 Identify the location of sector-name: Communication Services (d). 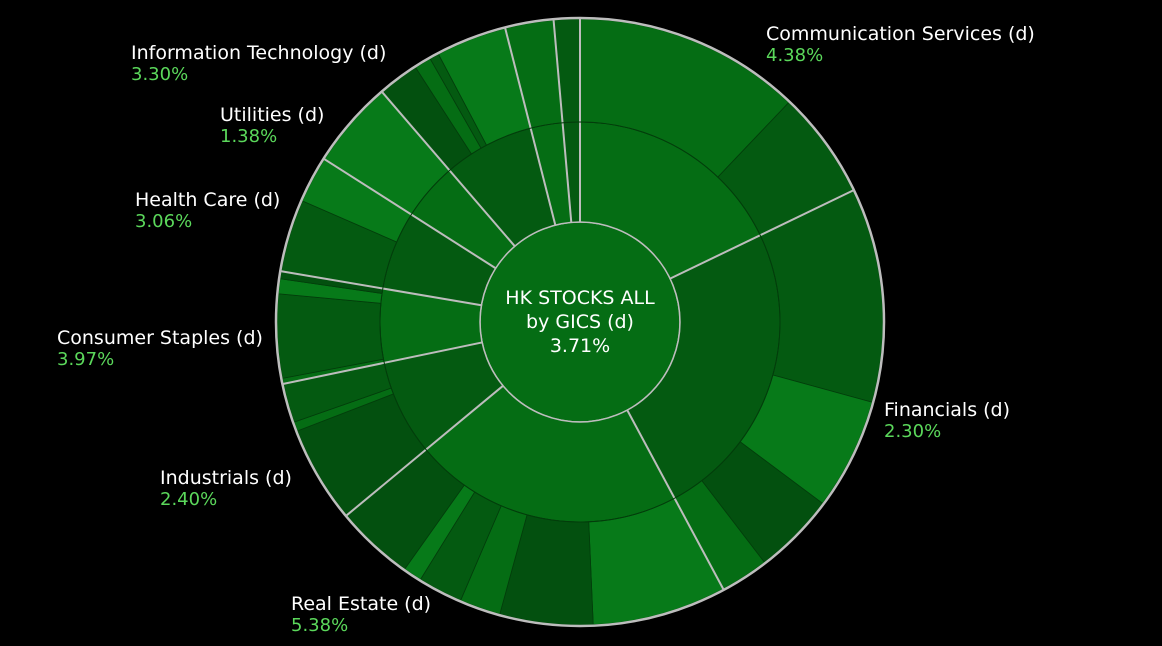
(900, 34).